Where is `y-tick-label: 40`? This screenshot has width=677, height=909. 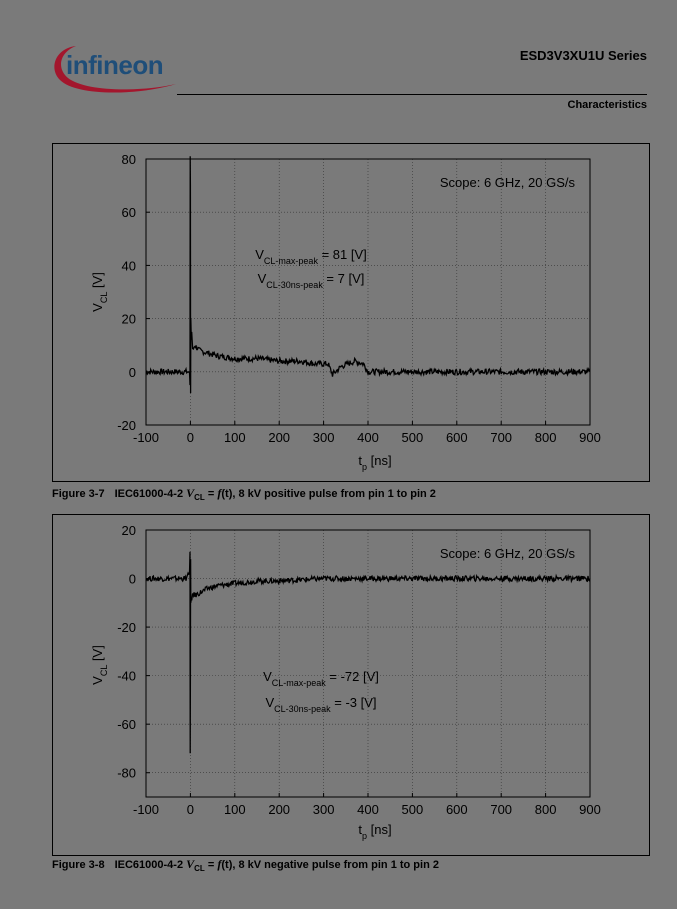
y-tick-label: 40 is located at coordinates (129, 265).